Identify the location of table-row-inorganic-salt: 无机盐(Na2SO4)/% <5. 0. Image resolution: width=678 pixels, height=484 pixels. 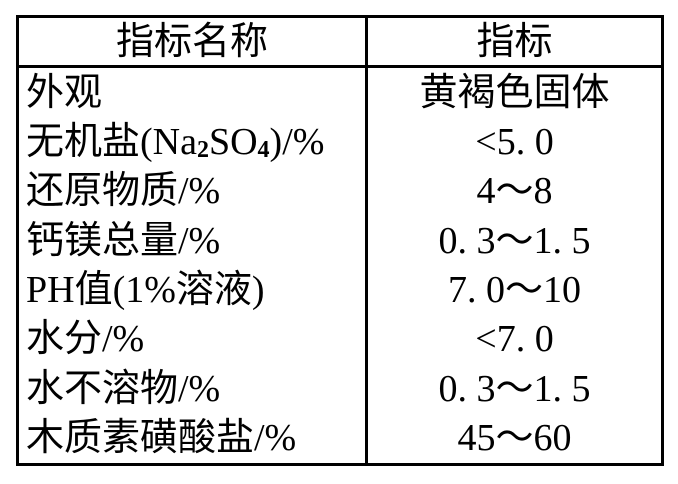
(340, 142).